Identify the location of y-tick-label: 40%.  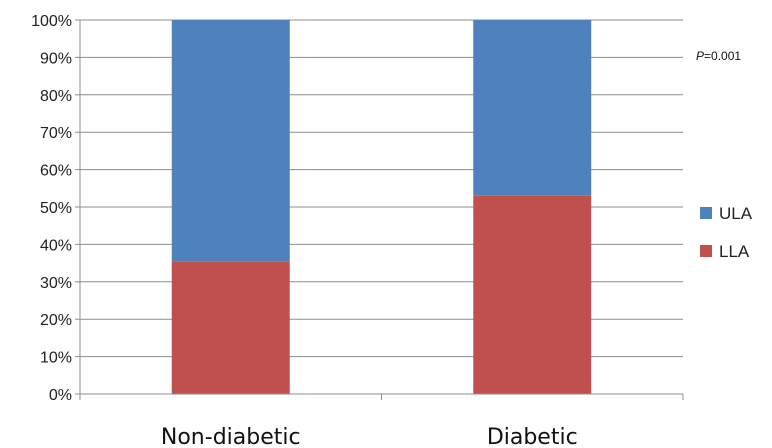
(56, 245).